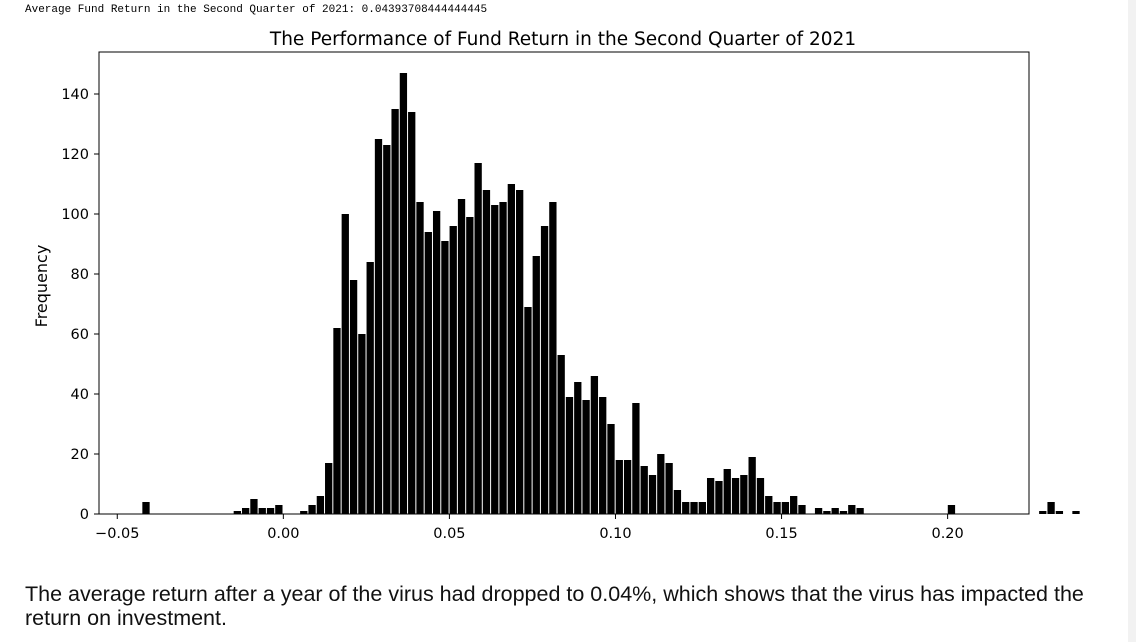  What do you see at coordinates (1132, 321) in the screenshot?
I see `scrollbar-strip` at bounding box center [1132, 321].